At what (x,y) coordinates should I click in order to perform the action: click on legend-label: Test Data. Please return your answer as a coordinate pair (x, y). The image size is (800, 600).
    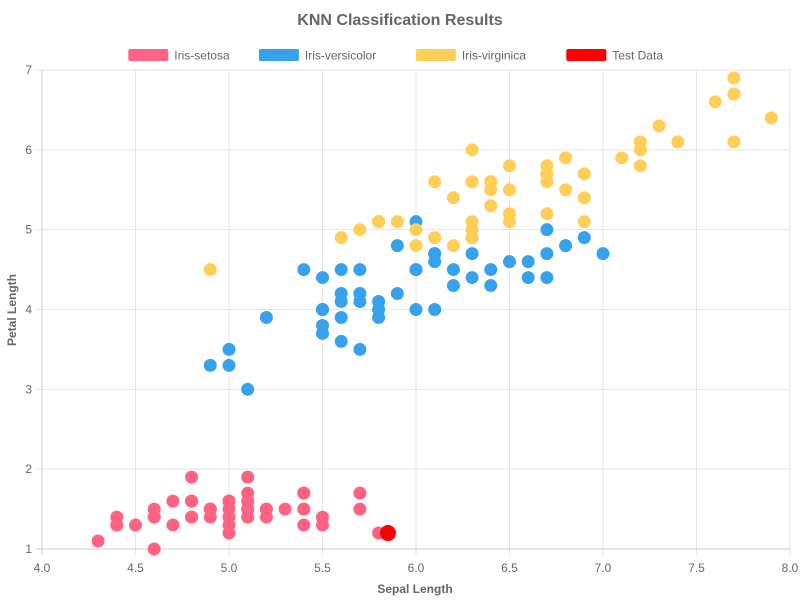
    Looking at the image, I should click on (637, 56).